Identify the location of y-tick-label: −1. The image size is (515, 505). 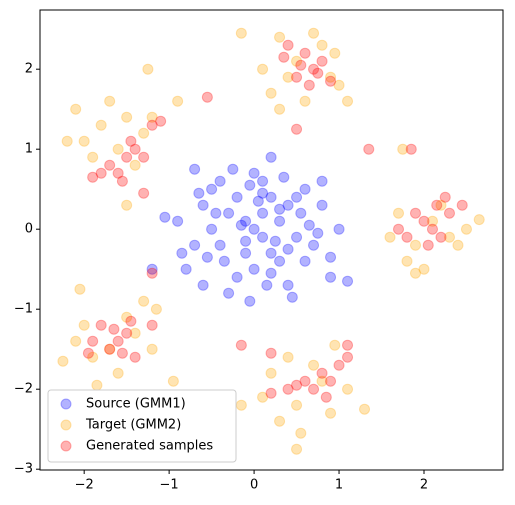
(23, 309).